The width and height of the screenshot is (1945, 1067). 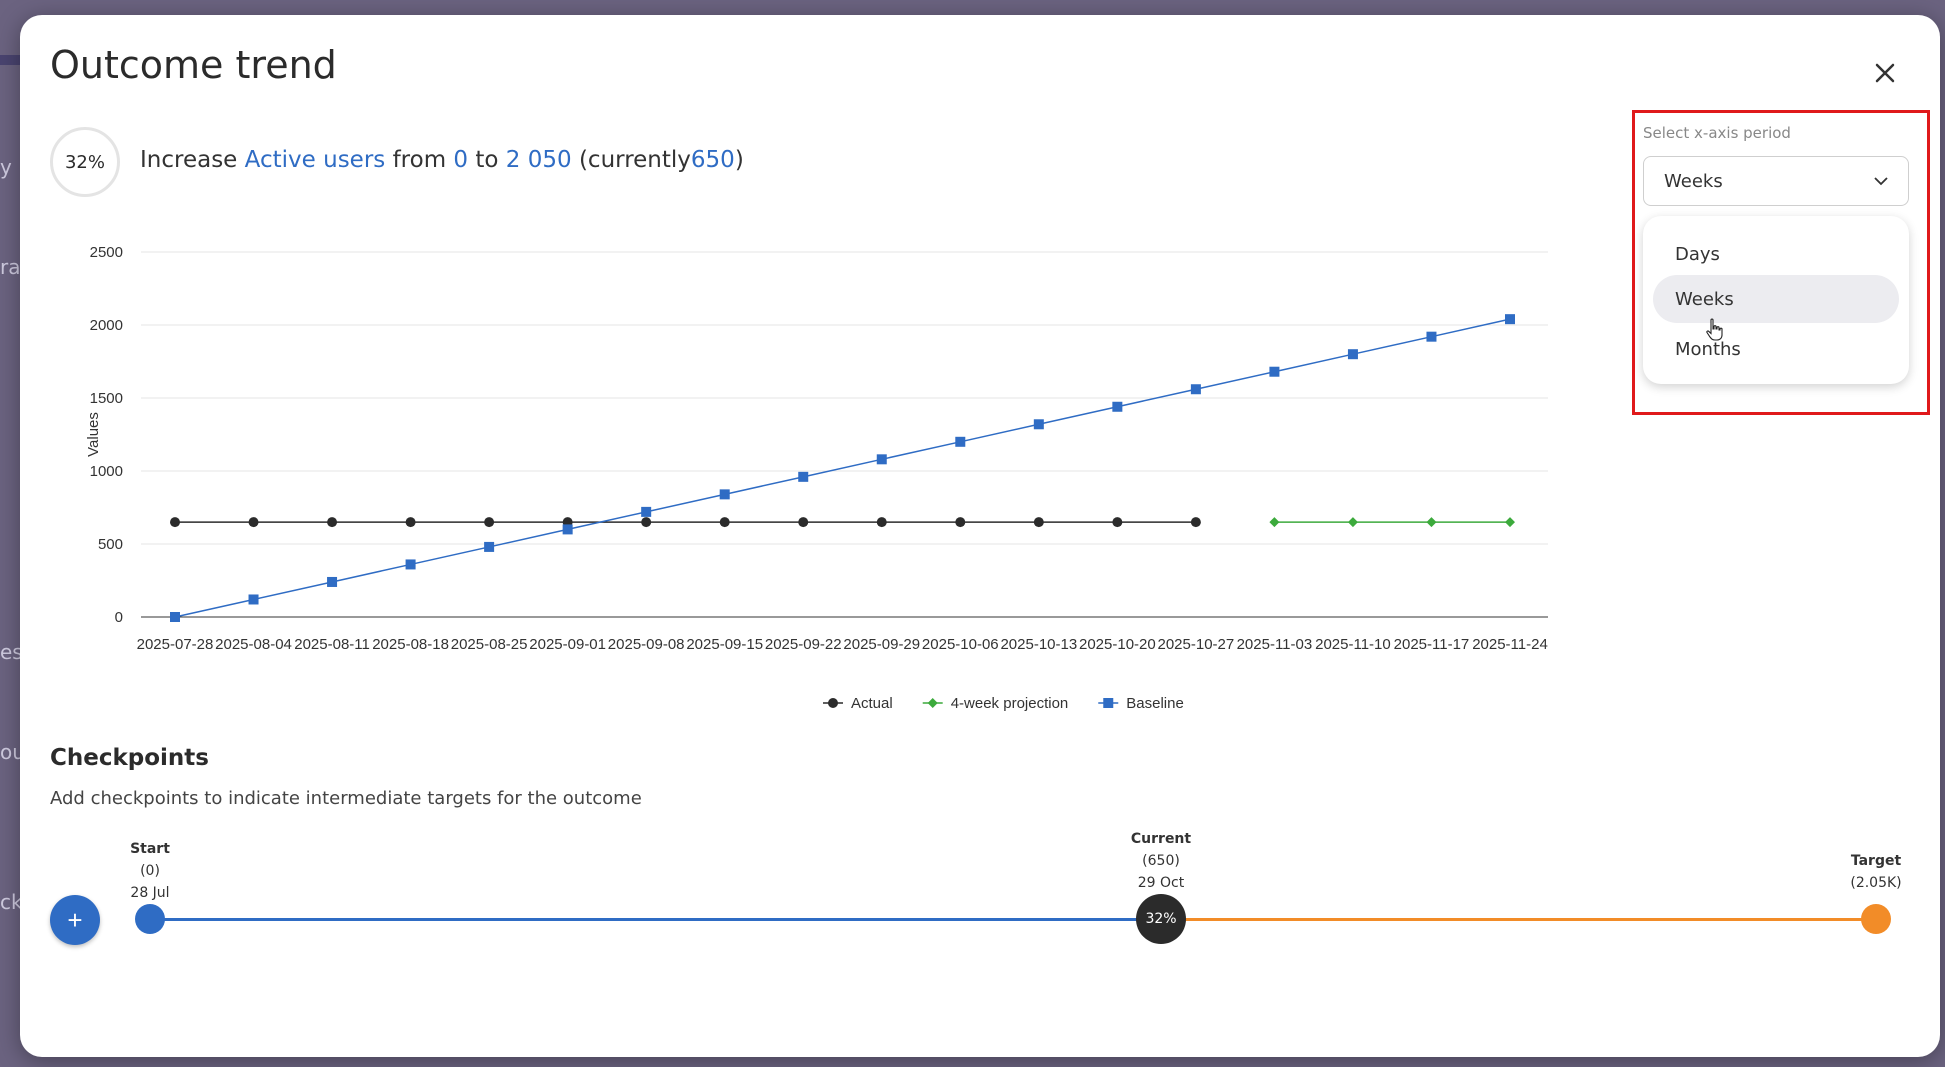 What do you see at coordinates (1776, 181) in the screenshot?
I see `period-select: Weeks` at bounding box center [1776, 181].